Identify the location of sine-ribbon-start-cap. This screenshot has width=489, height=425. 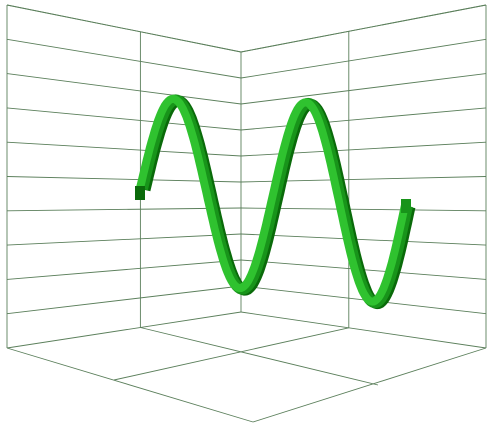
(140, 193).